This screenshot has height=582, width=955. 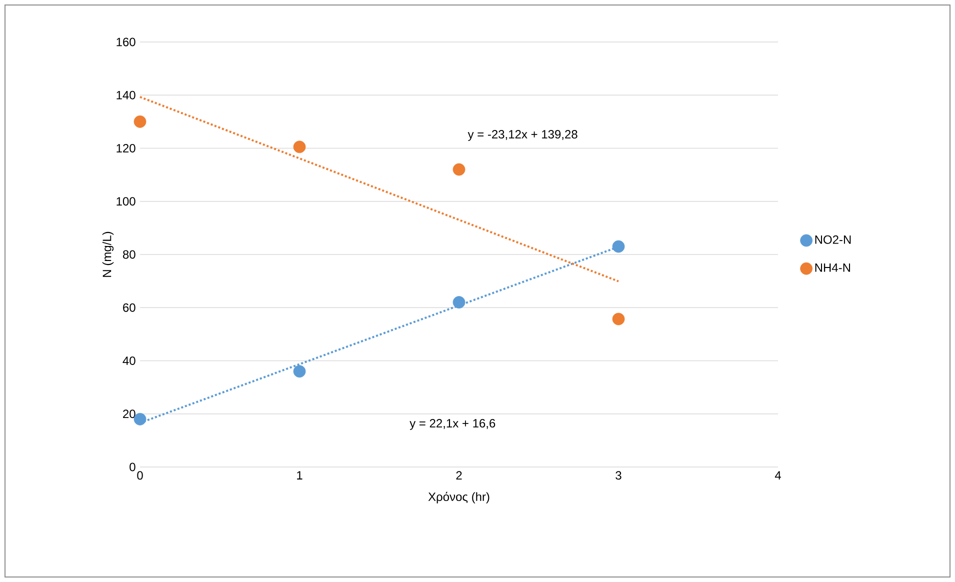 What do you see at coordinates (140, 475) in the screenshot?
I see `x-tick-label: 0` at bounding box center [140, 475].